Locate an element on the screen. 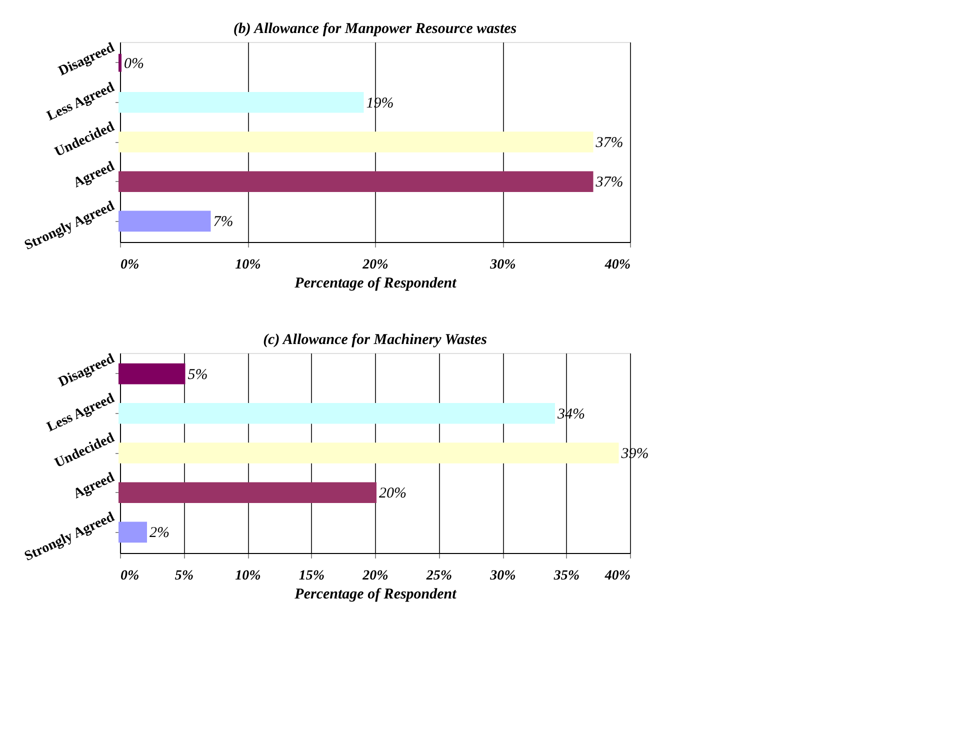  data-label: 5% is located at coordinates (198, 374).